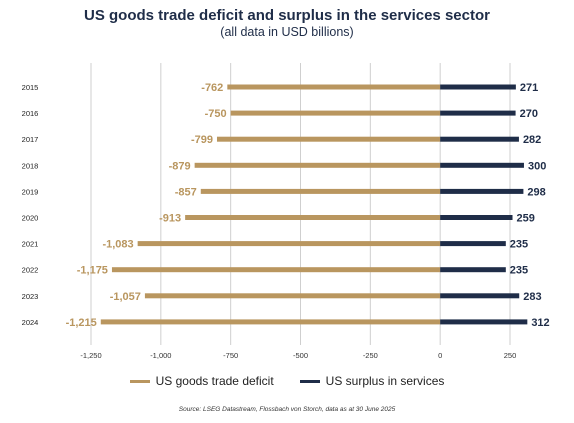 The width and height of the screenshot is (574, 423). Describe the element at coordinates (529, 88) in the screenshot. I see `data-label-surplus: 271` at that location.